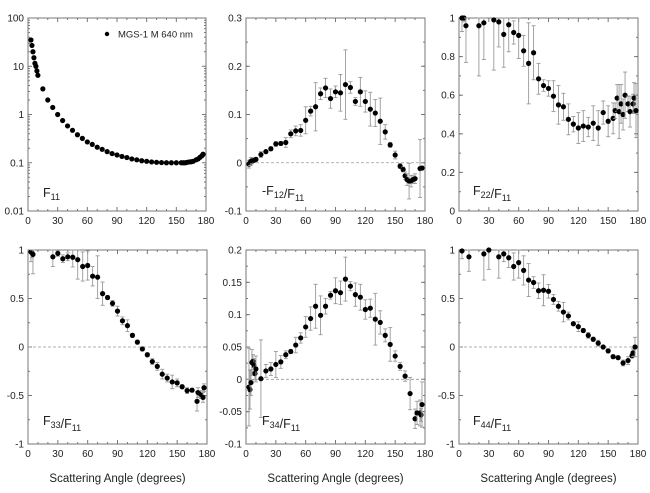 Image resolution: width=650 pixels, height=493 pixels. Describe the element at coordinates (235, 19) in the screenshot. I see `y-tick-label: 0.3` at that location.